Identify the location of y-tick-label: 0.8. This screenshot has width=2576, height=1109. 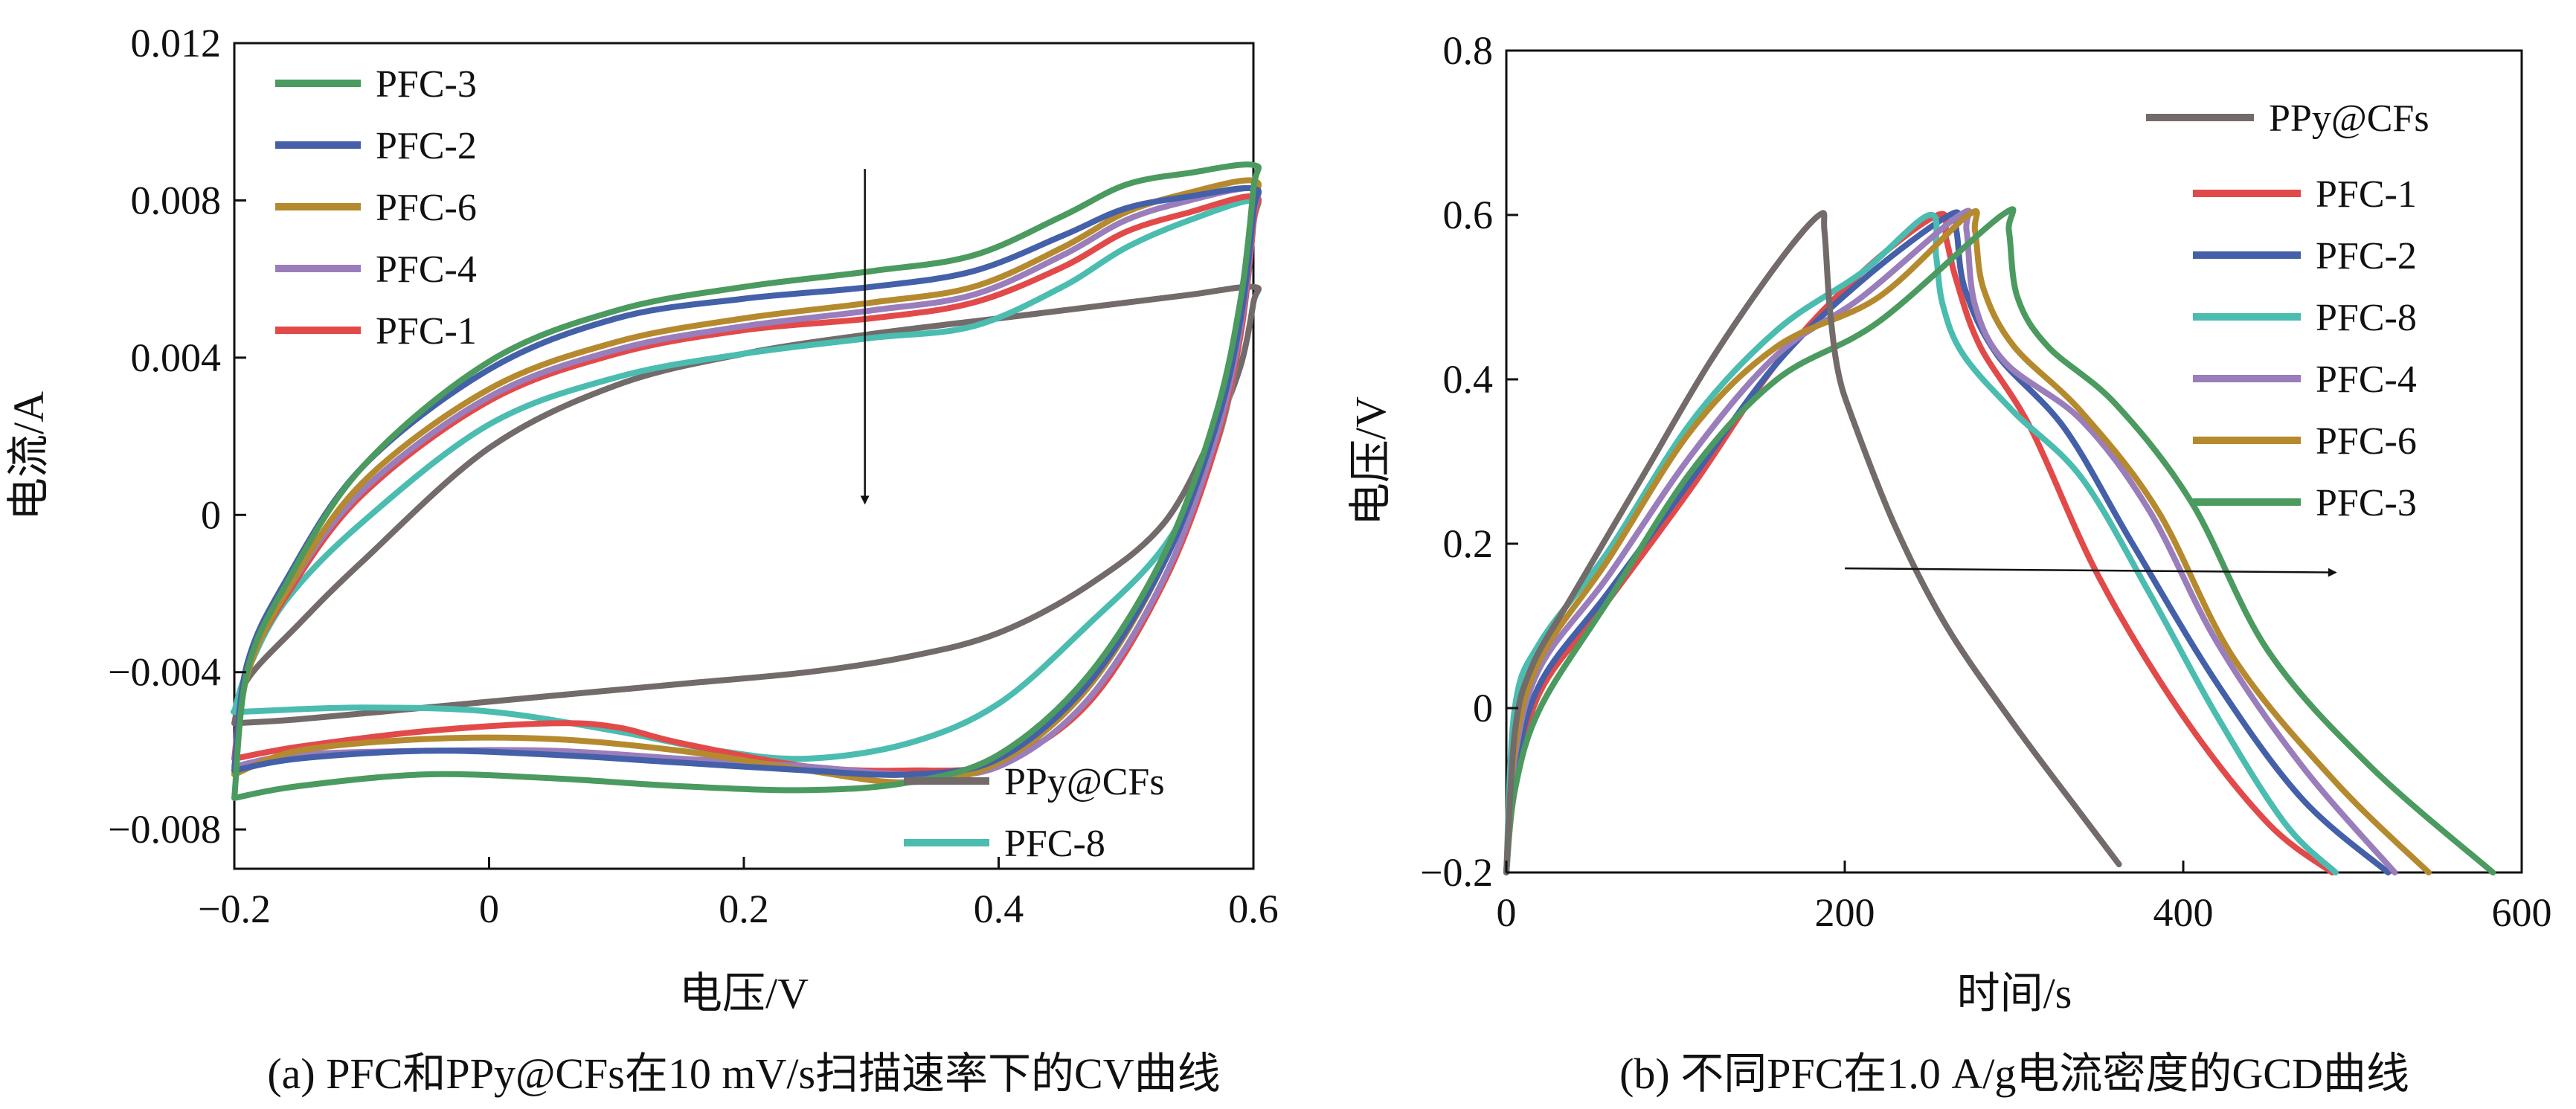
(1468, 50).